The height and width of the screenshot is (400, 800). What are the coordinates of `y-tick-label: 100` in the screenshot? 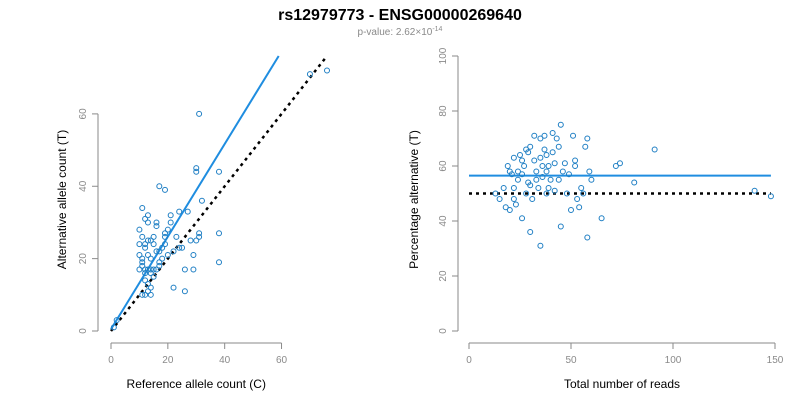 It's located at (443, 55).